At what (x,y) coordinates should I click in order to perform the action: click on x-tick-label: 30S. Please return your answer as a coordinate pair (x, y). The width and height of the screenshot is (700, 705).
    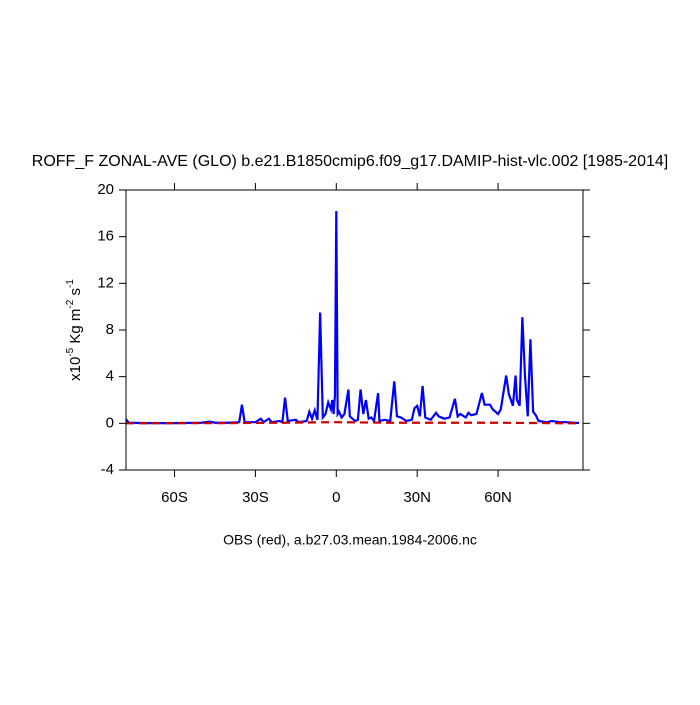
    Looking at the image, I should click on (255, 497).